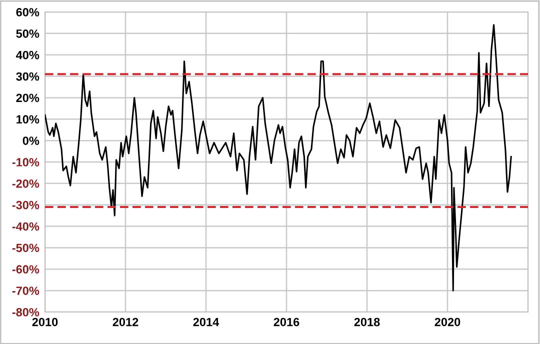 Image resolution: width=540 pixels, height=344 pixels. I want to click on y-tick-label: -10%, so click(26, 162).